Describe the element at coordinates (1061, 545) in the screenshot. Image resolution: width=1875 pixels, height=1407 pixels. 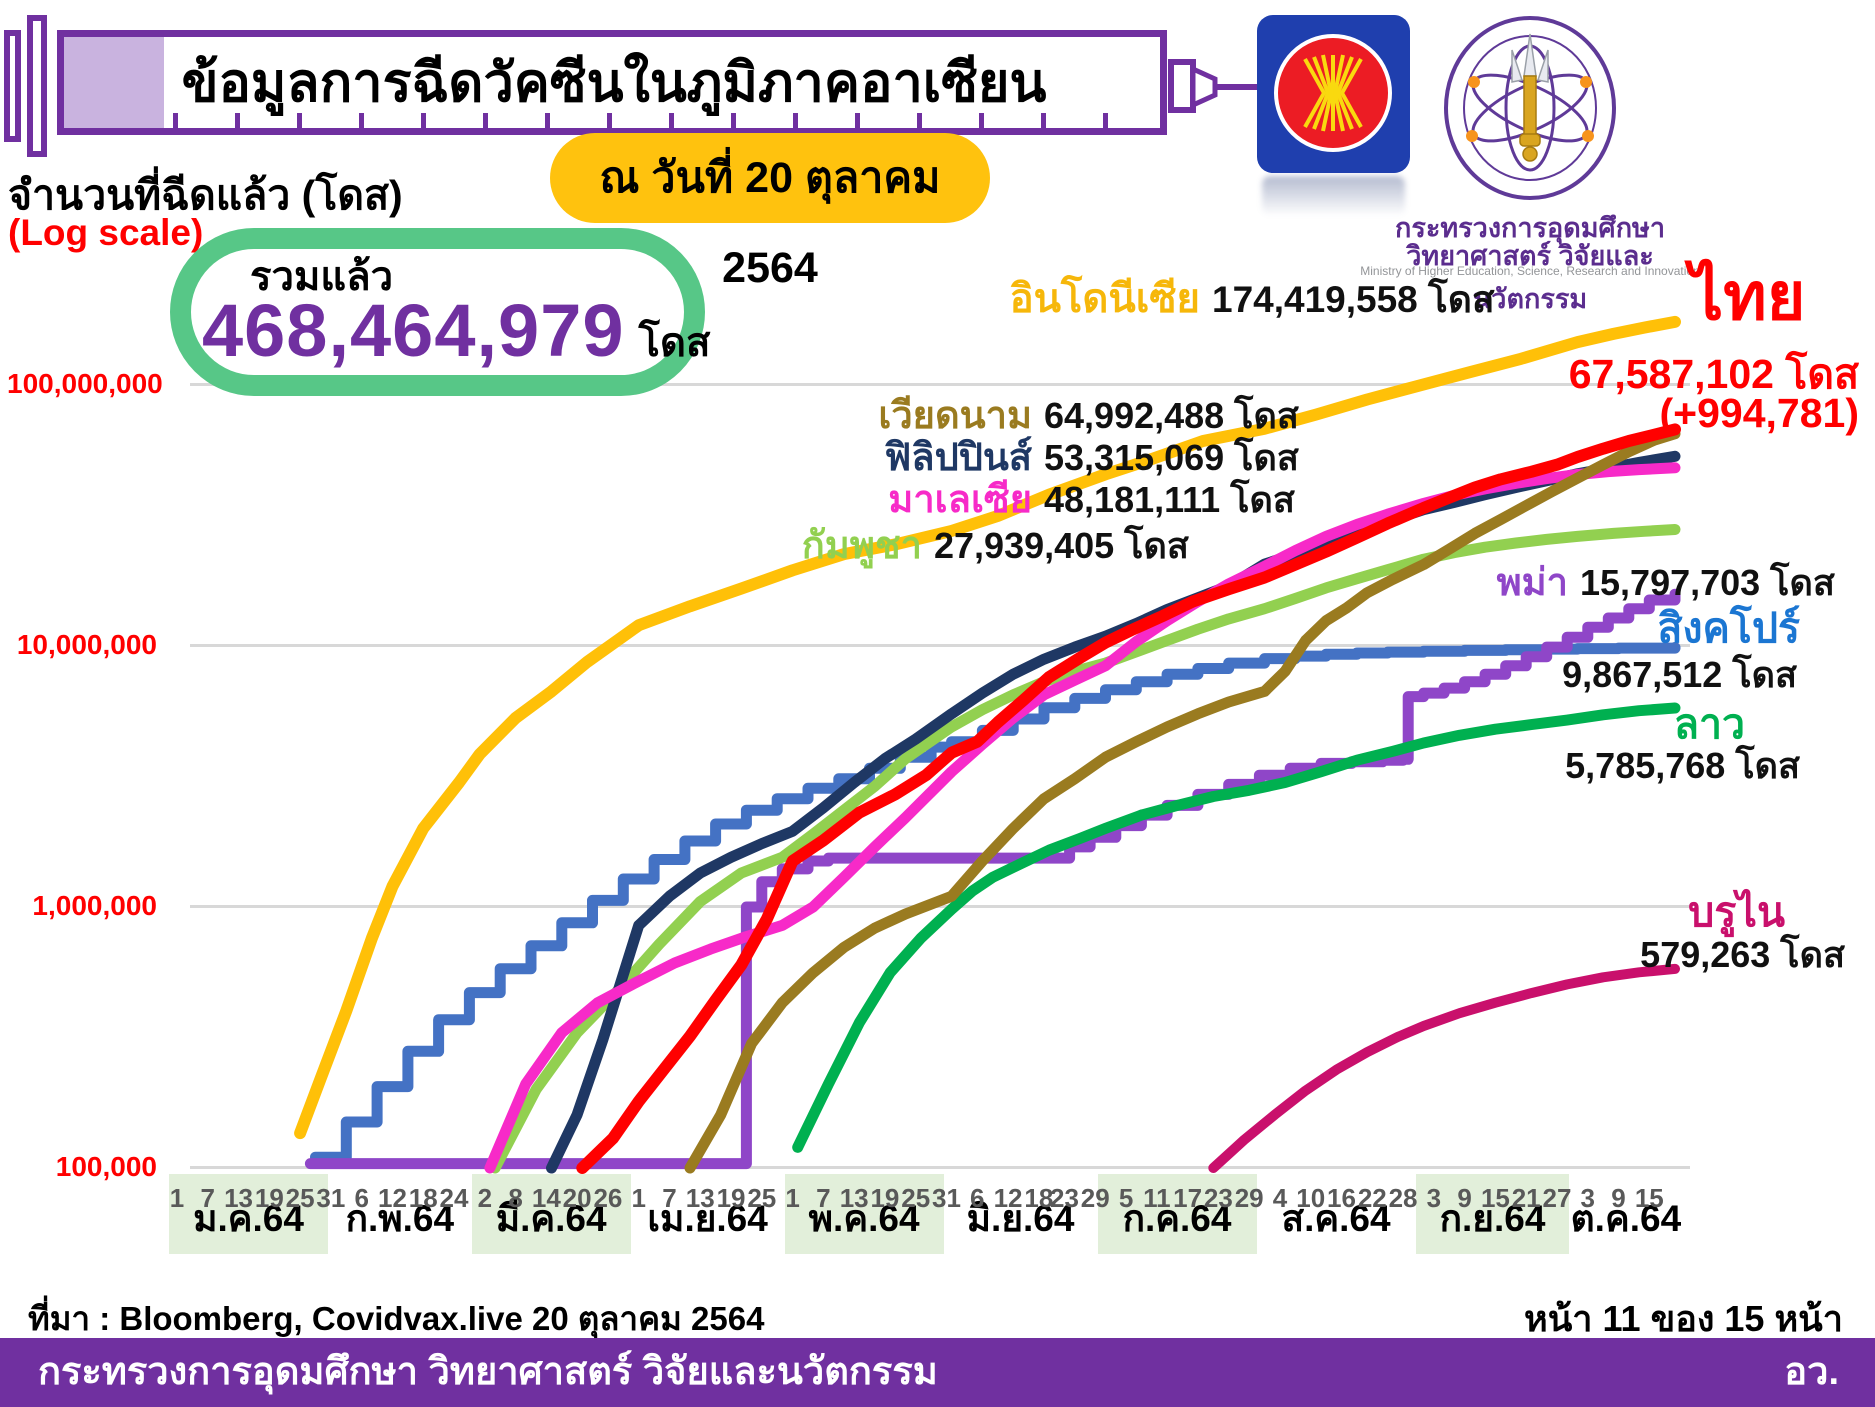
I see `value-cambodia: 27,939,405 โดส` at that location.